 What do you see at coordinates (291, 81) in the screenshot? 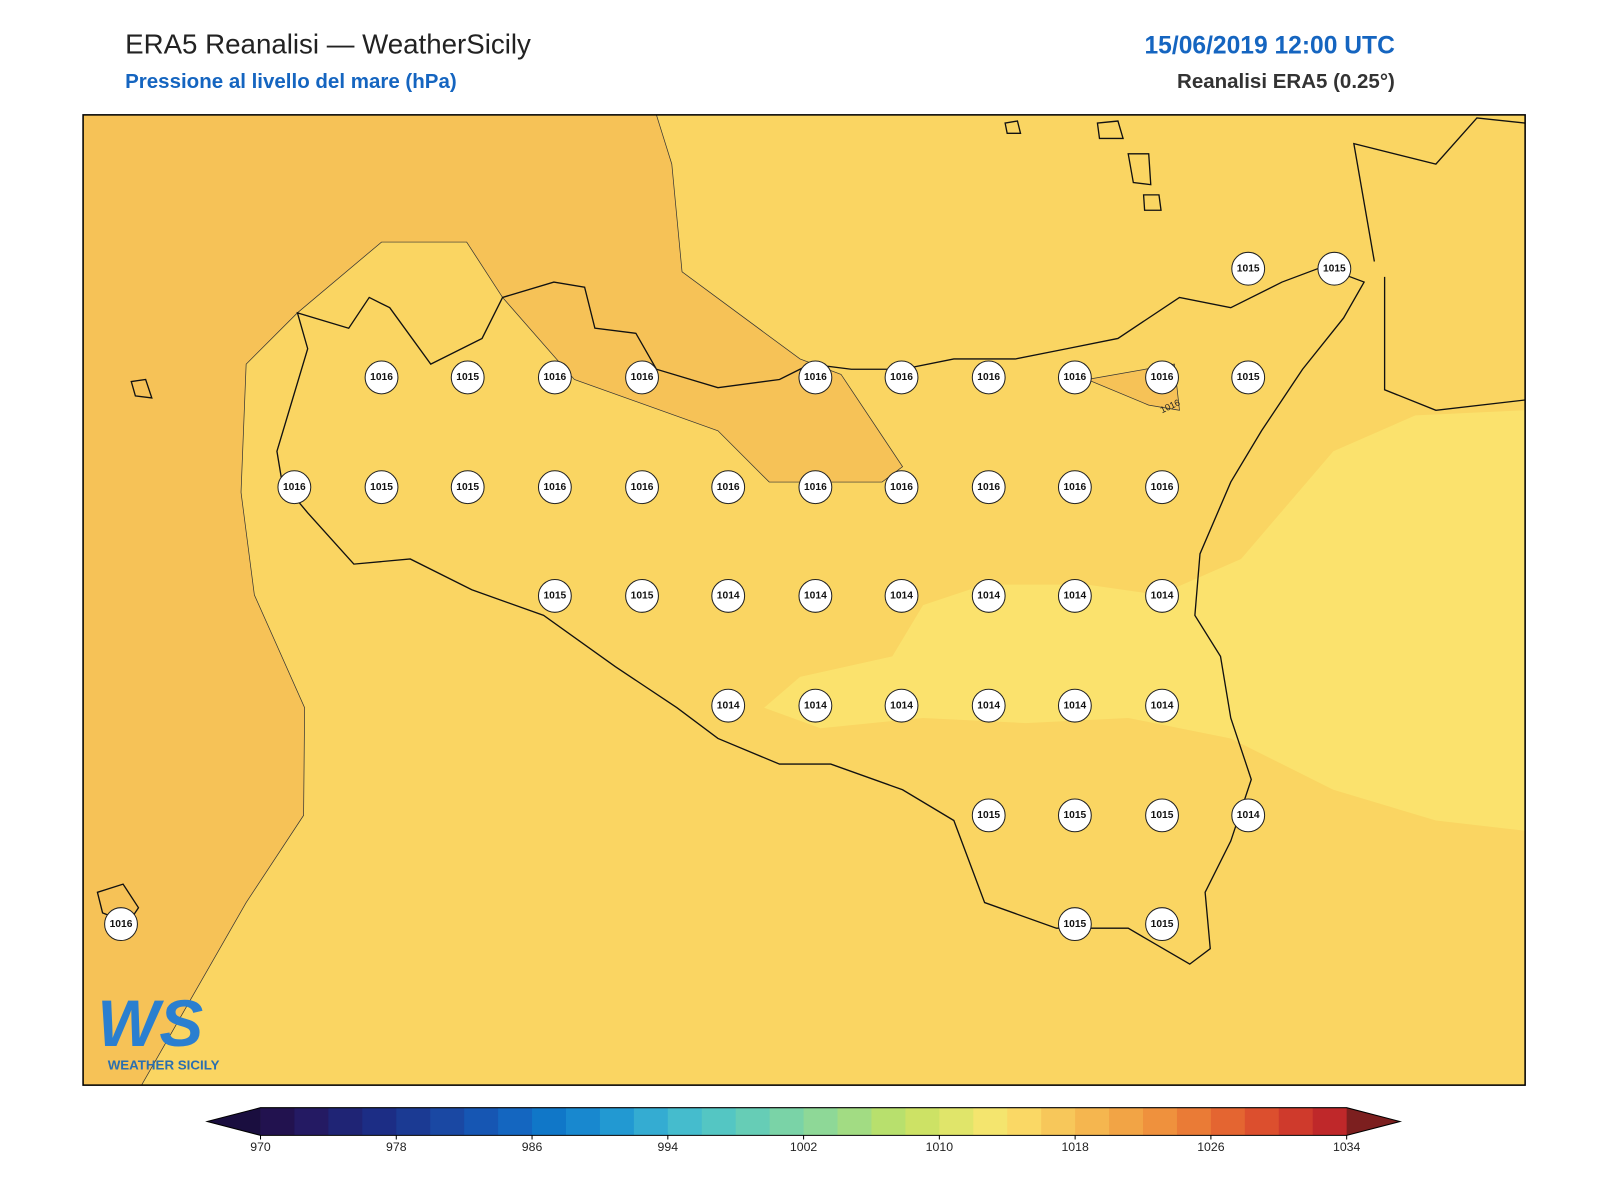
I see `subtitle: Pressione al livello del mare (hPa)` at bounding box center [291, 81].